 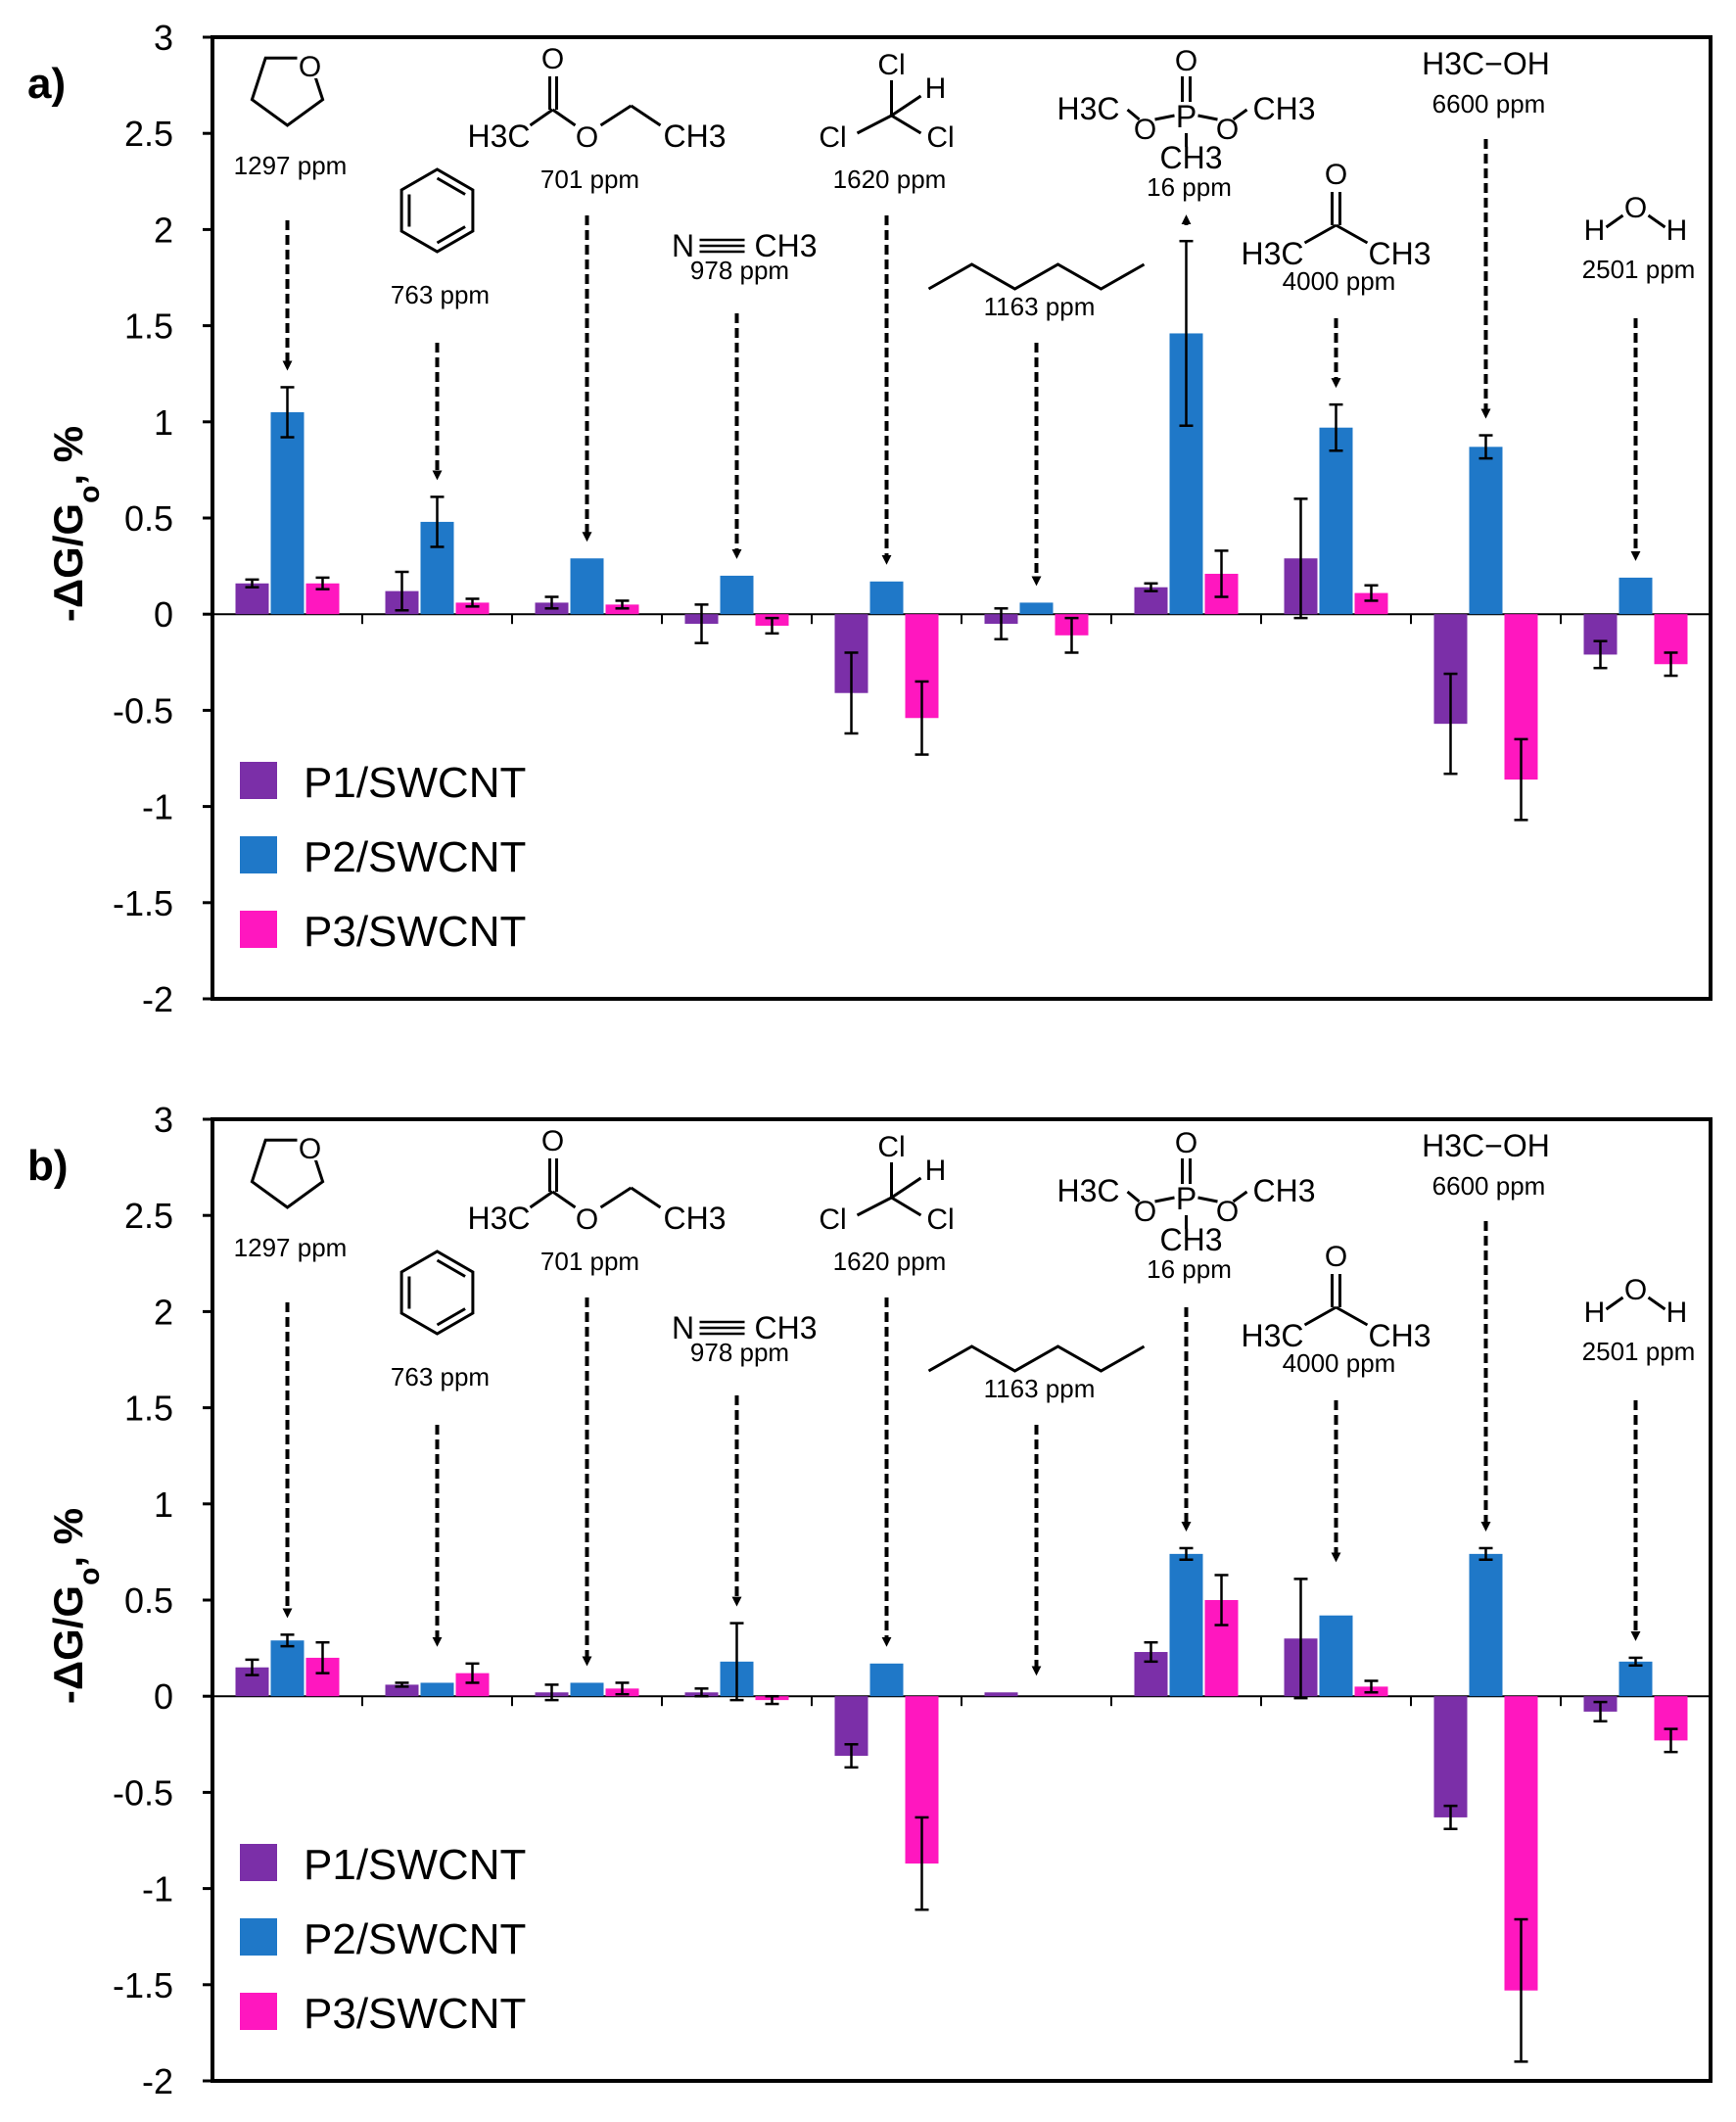 What do you see at coordinates (1272, 254) in the screenshot?
I see `acetone-h3c-label: H3C` at bounding box center [1272, 254].